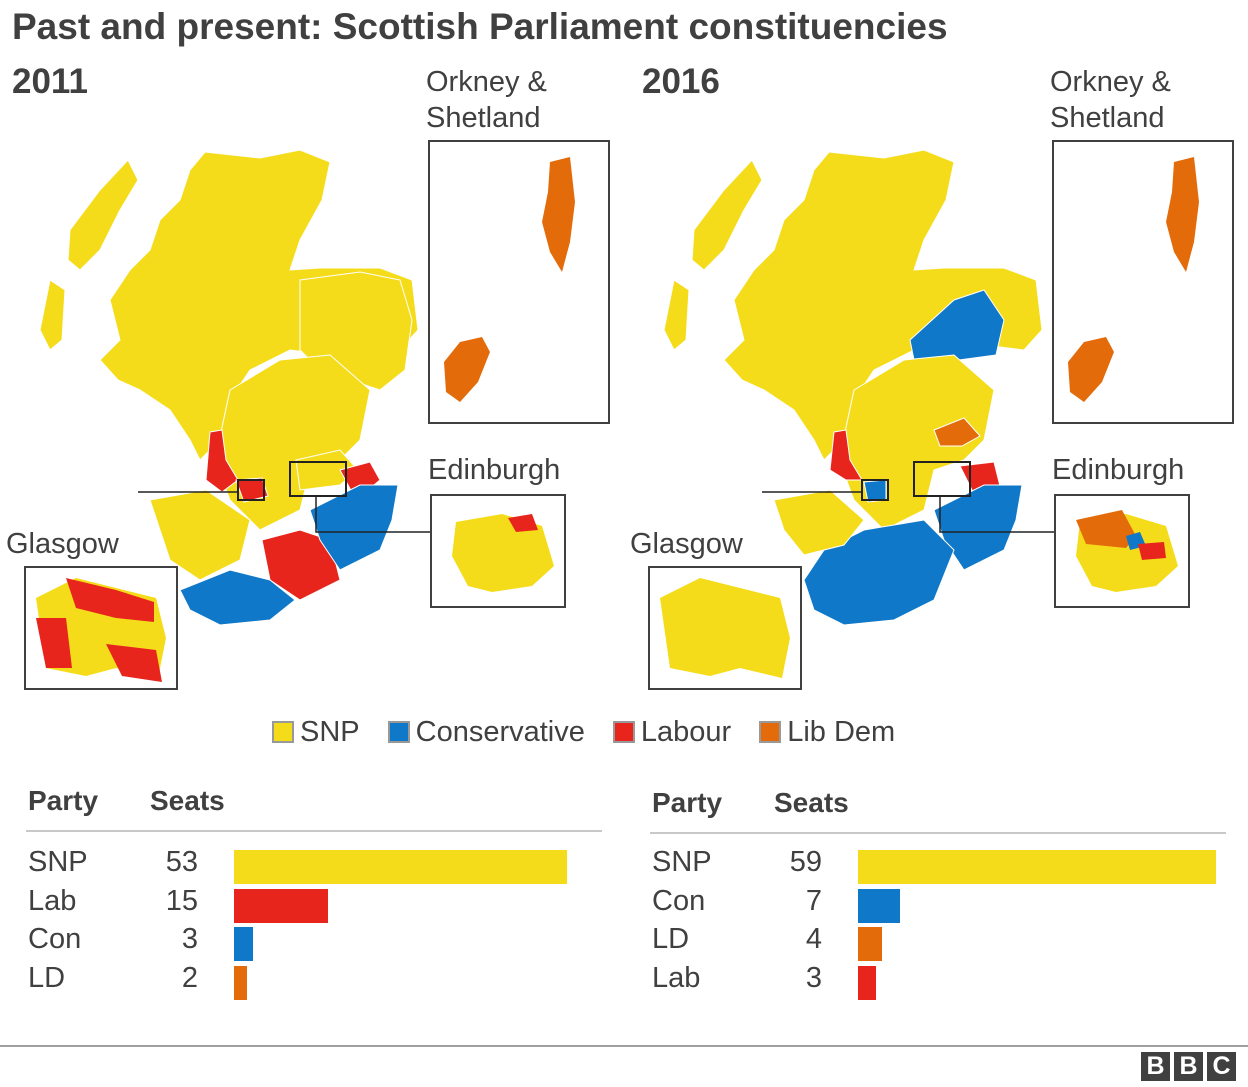 This screenshot has height=1087, width=1248. Describe the element at coordinates (623, 732) in the screenshot. I see `legend-swatch-labour` at that location.